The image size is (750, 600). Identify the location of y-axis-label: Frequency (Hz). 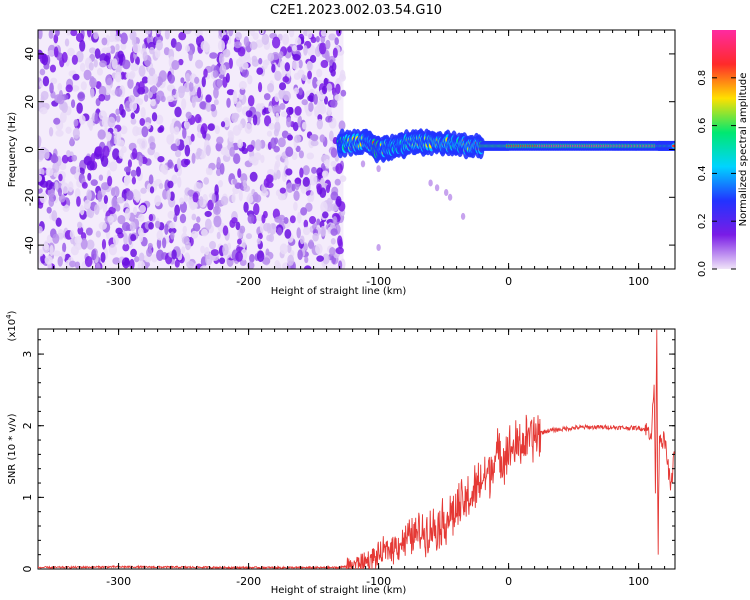
(12, 150).